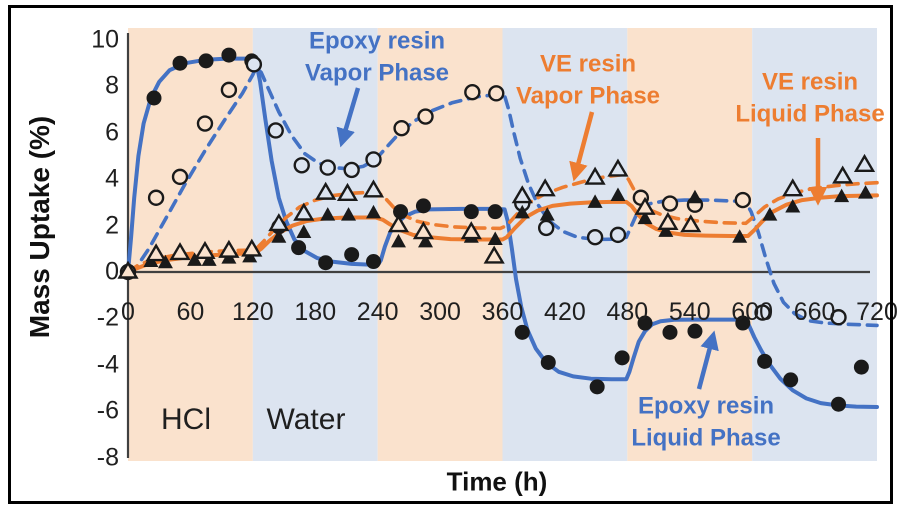 The image size is (911, 521). Describe the element at coordinates (627, 312) in the screenshot. I see `x-tick-label: 480` at that location.